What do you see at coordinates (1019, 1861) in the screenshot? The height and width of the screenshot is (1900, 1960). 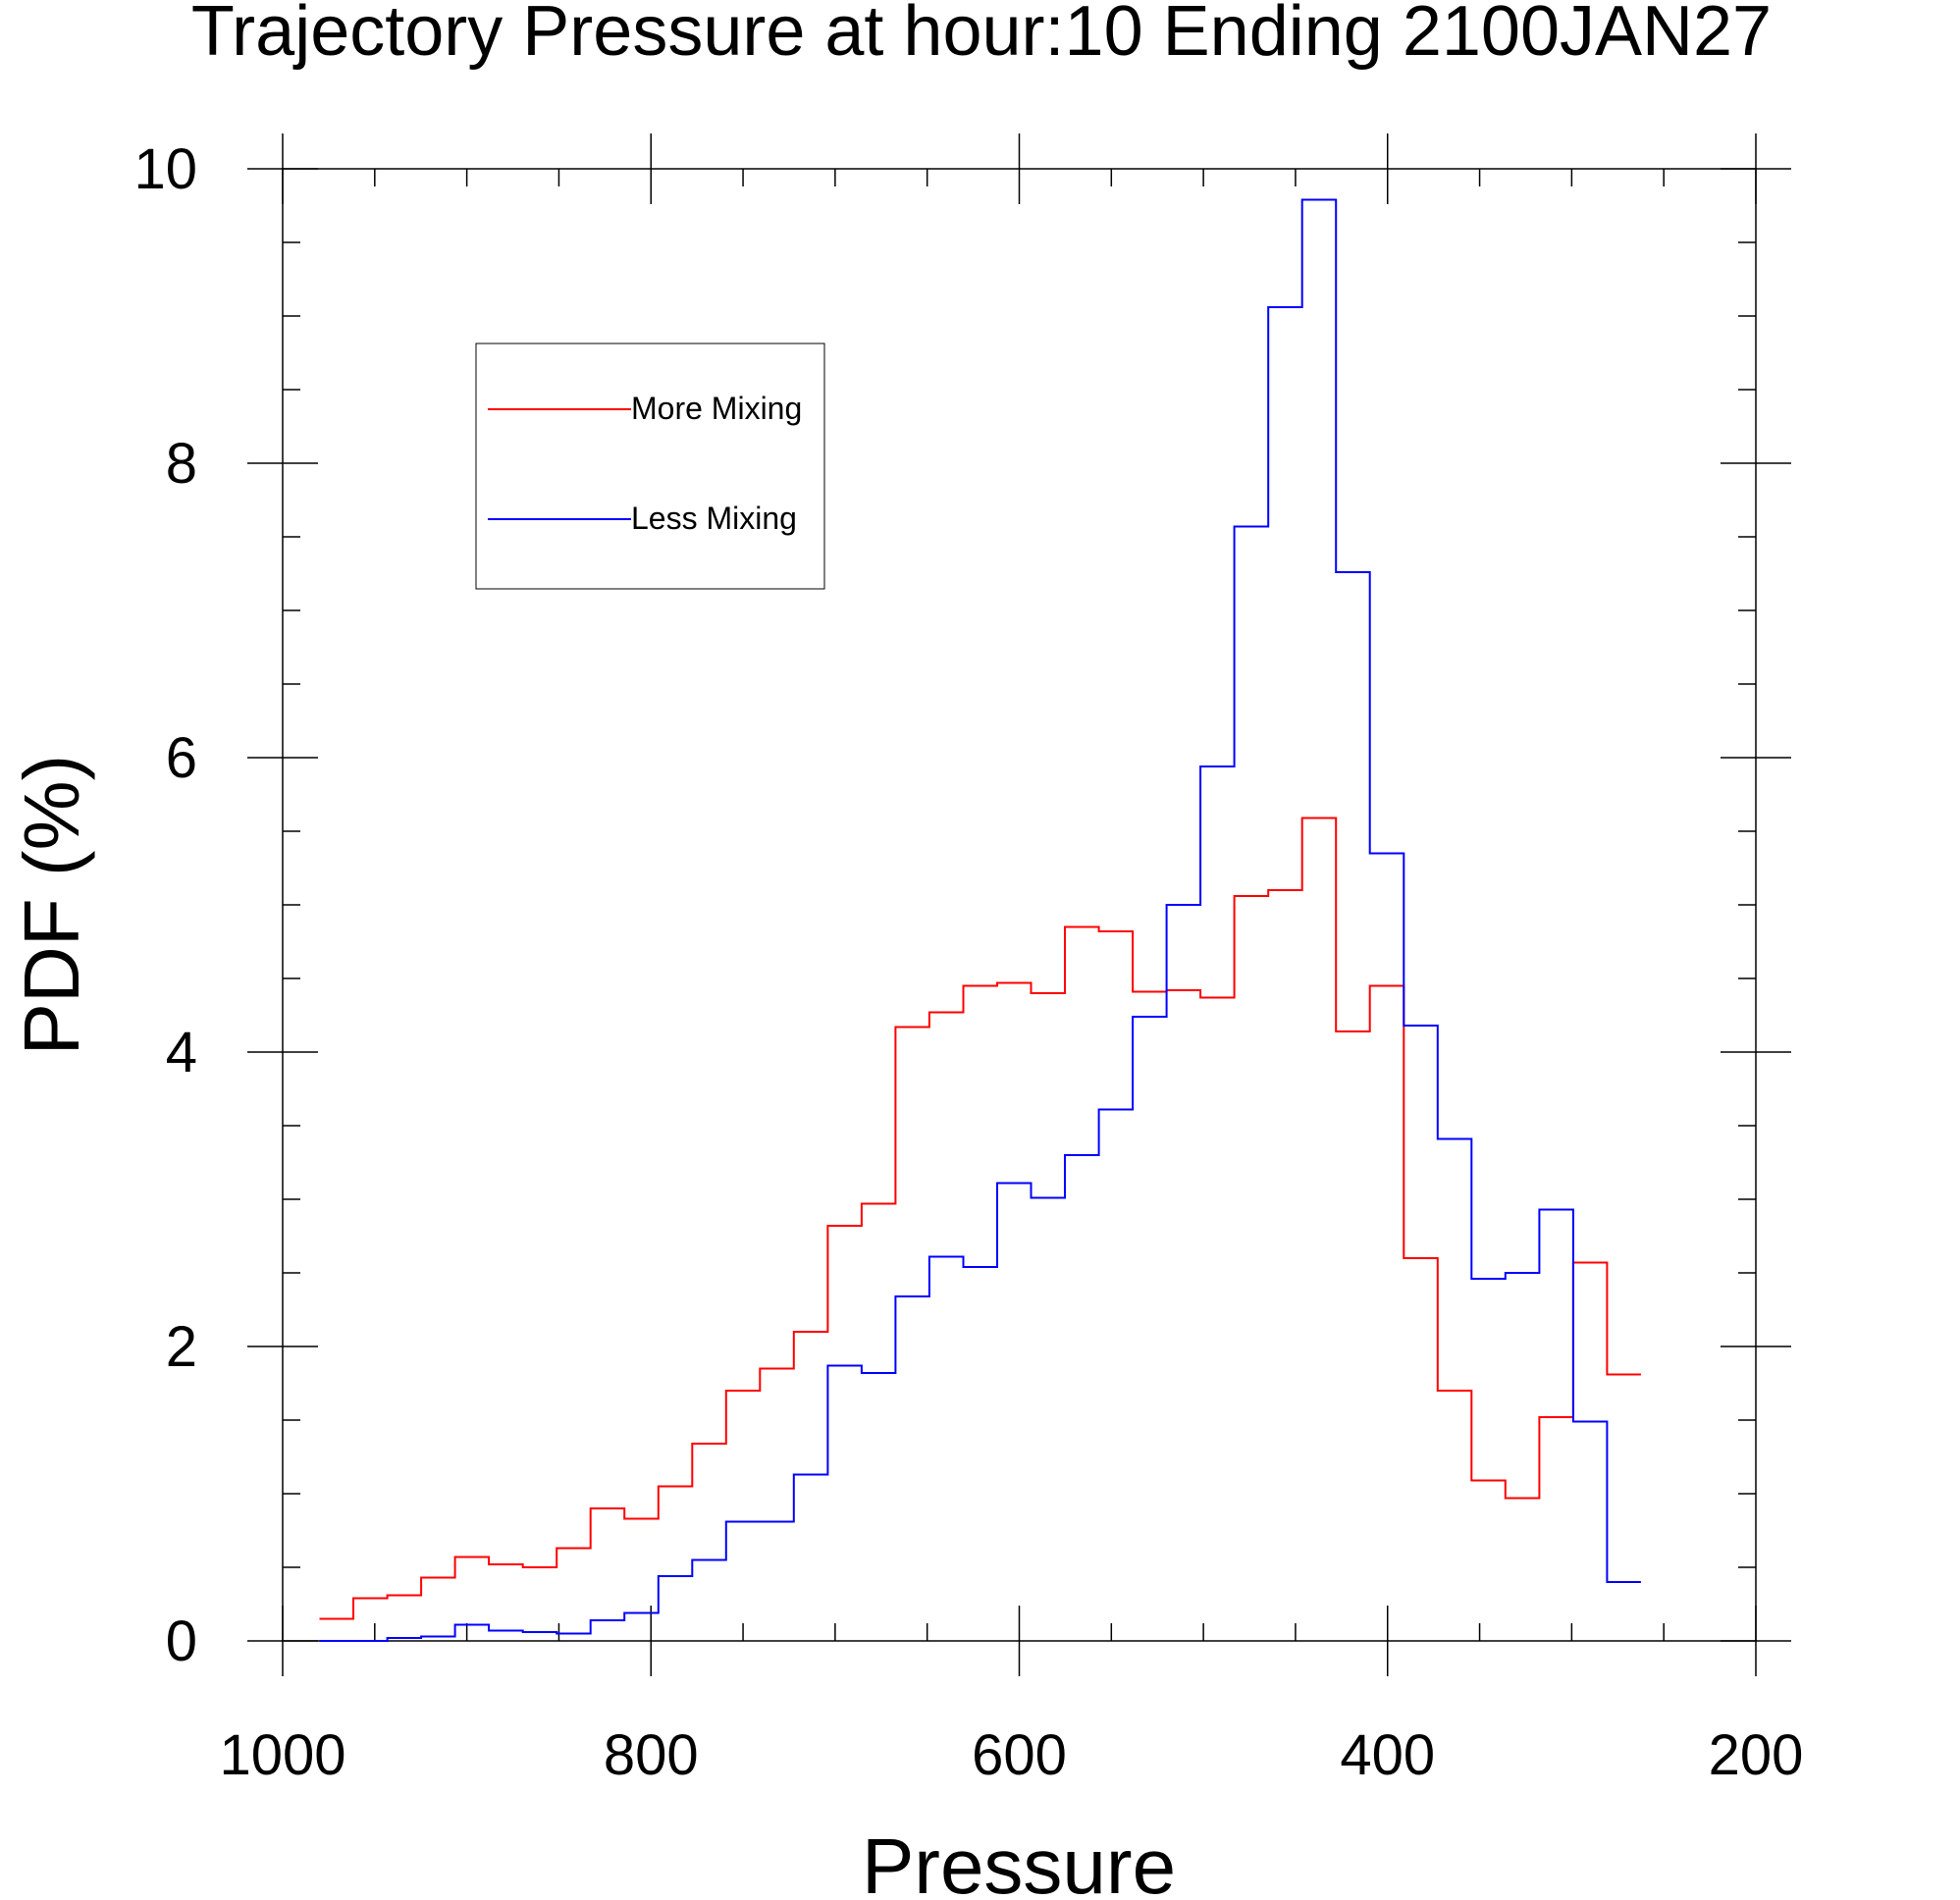 I see `x-axis-label: Pressure` at bounding box center [1019, 1861].